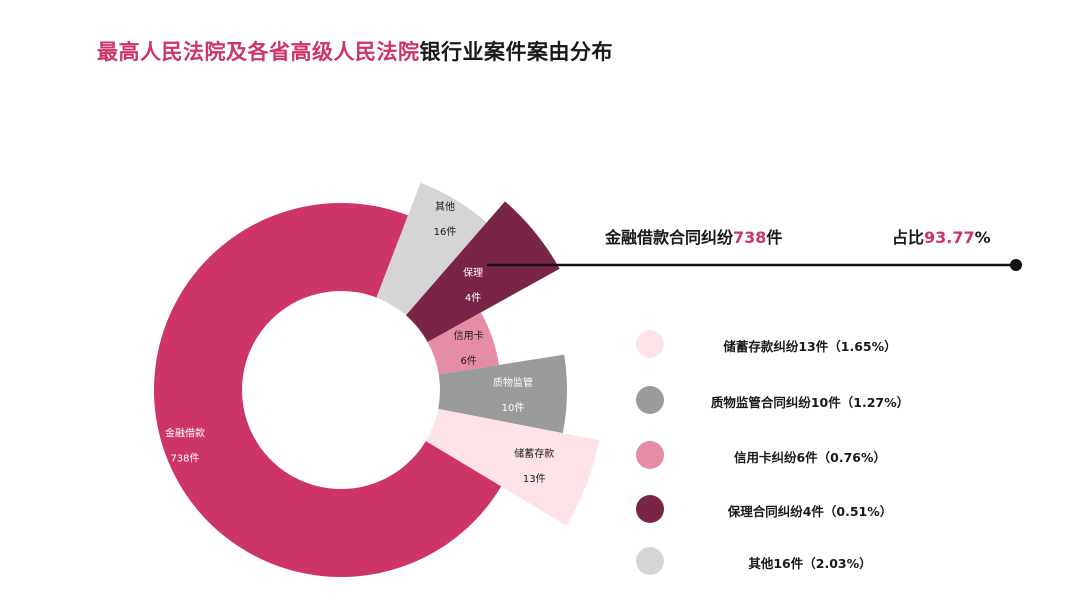 The height and width of the screenshot is (608, 1080). I want to click on slice-label-name-5: 储蓄存款, so click(534, 453).